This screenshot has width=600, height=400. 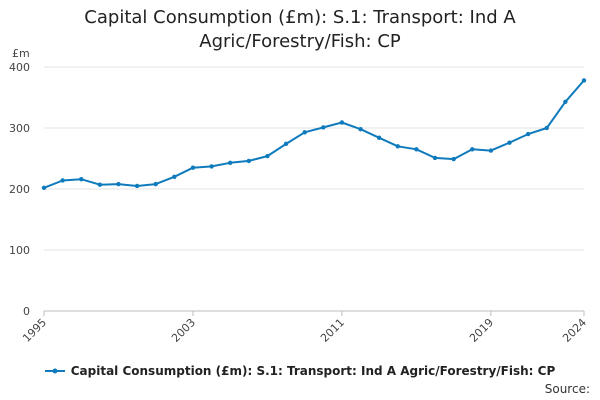 I want to click on x-tick-label: 2011, so click(x=332, y=330).